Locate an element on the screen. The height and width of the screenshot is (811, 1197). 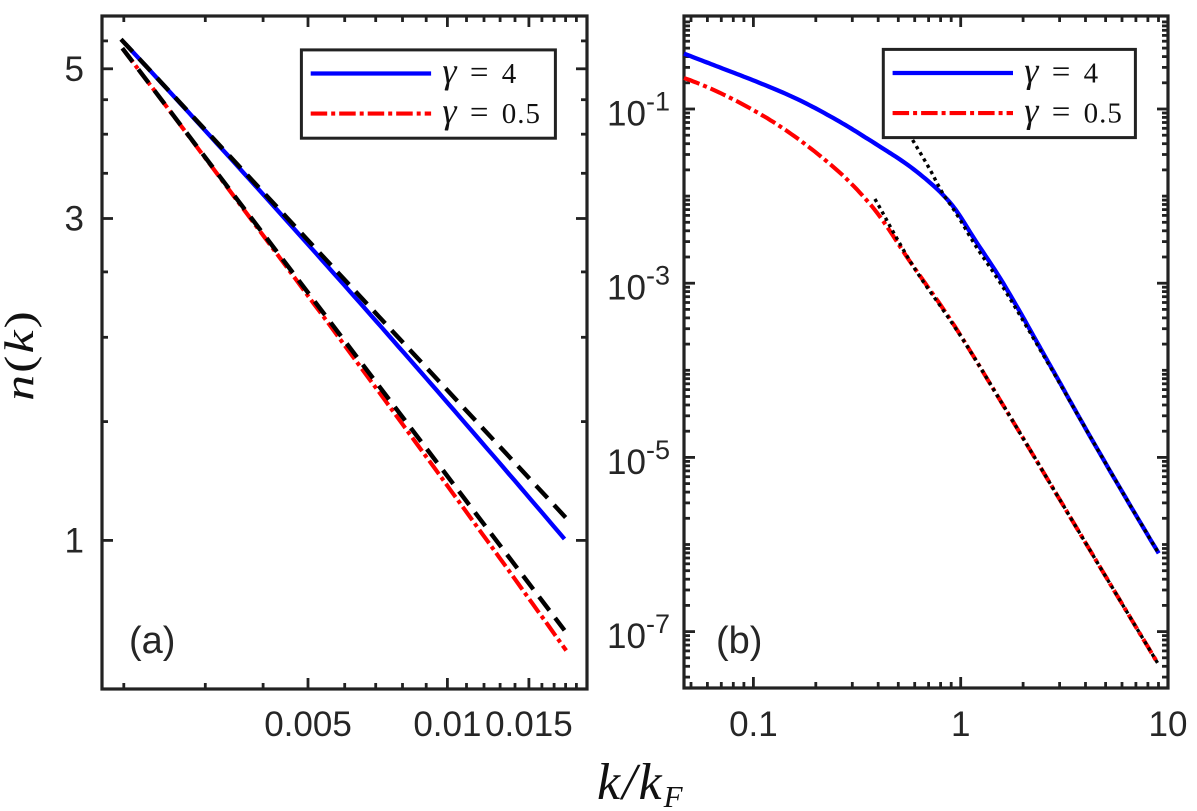
svg-text: 5 is located at coordinates (74, 69).